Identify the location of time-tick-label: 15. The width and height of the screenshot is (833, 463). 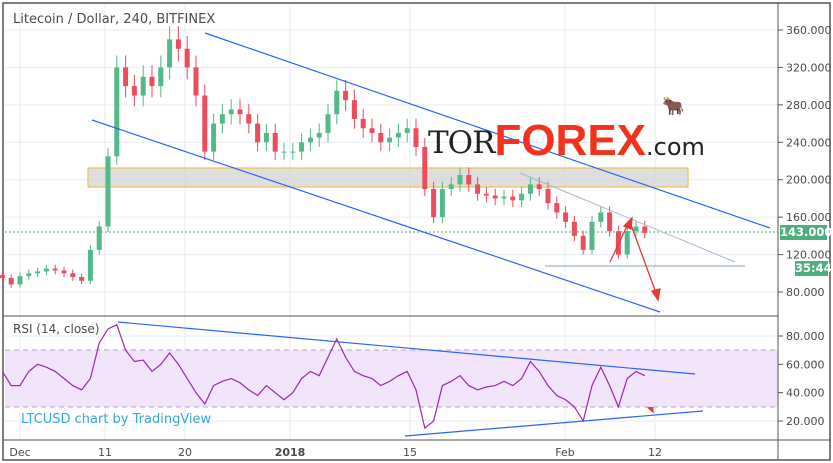
(410, 452).